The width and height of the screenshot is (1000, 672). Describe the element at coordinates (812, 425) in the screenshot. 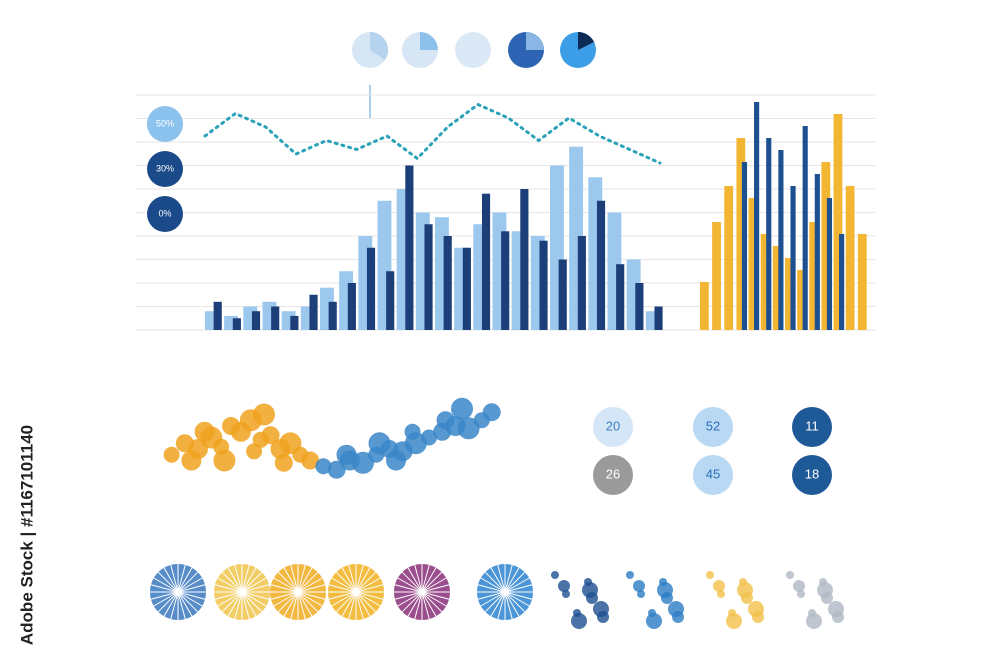

I see `stat-value: 11` at that location.